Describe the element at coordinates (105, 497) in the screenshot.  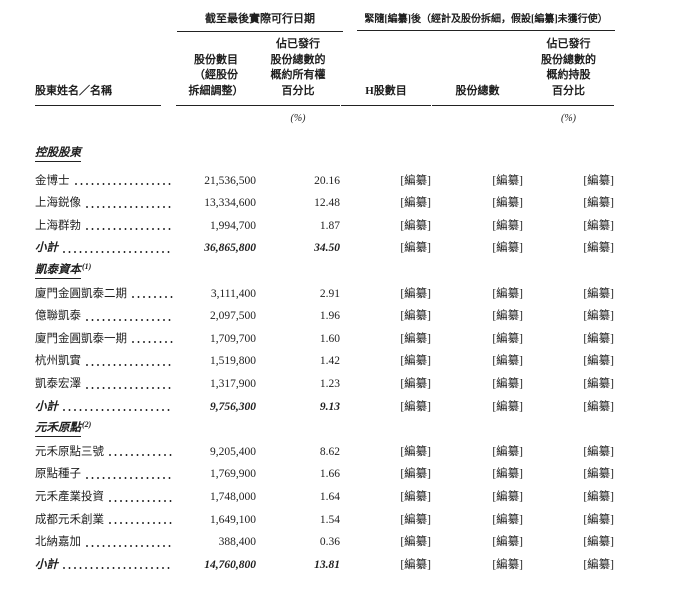
I see `shareholder-name-cell: 元禾產業投資` at that location.